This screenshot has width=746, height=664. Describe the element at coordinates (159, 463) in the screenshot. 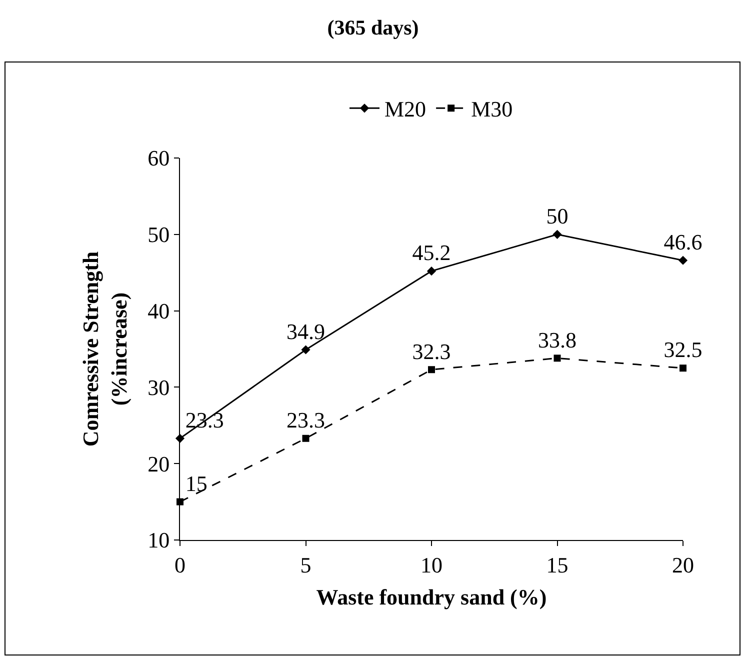

I see `y-tick-label: 20` at that location.